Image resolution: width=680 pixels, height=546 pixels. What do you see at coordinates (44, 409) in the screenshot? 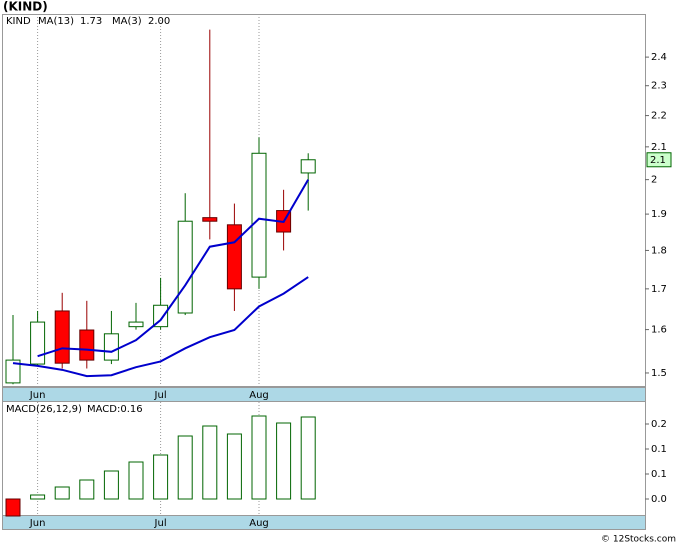
I see `panel-label: MACD(26,12,9)` at bounding box center [44, 409].